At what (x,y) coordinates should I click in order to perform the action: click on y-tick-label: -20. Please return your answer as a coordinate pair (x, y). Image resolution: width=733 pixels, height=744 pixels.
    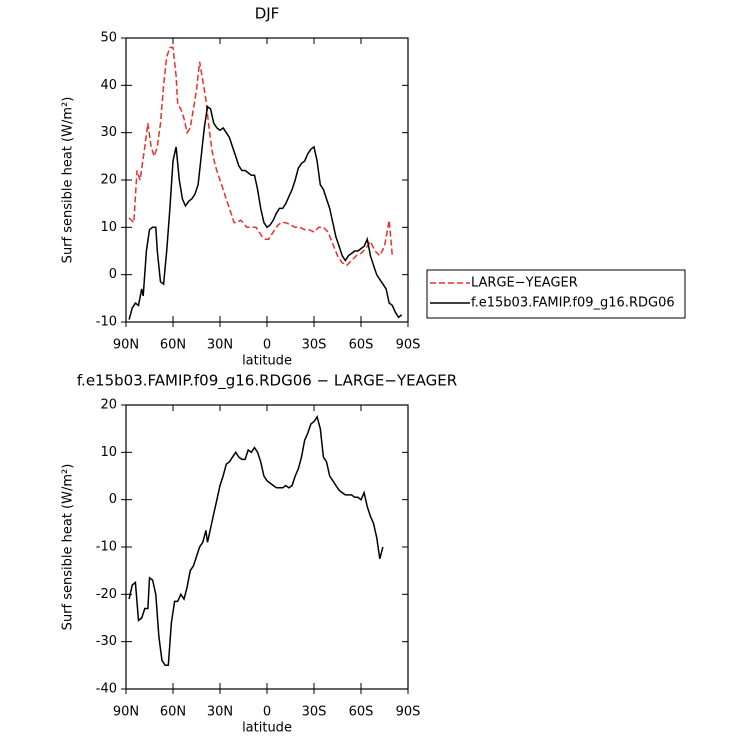
    Looking at the image, I should click on (106, 594).